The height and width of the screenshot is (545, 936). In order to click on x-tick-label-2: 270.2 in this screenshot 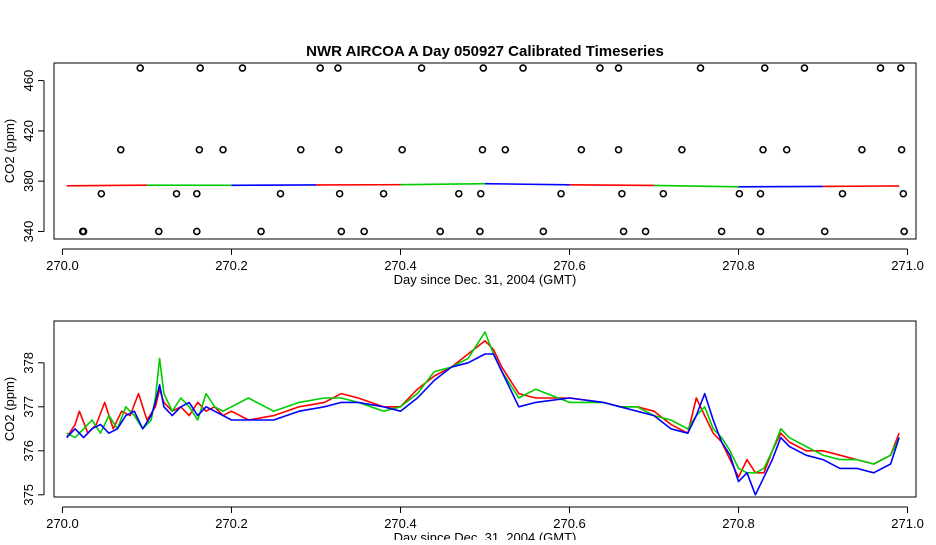, I will do `click(231, 523)`.